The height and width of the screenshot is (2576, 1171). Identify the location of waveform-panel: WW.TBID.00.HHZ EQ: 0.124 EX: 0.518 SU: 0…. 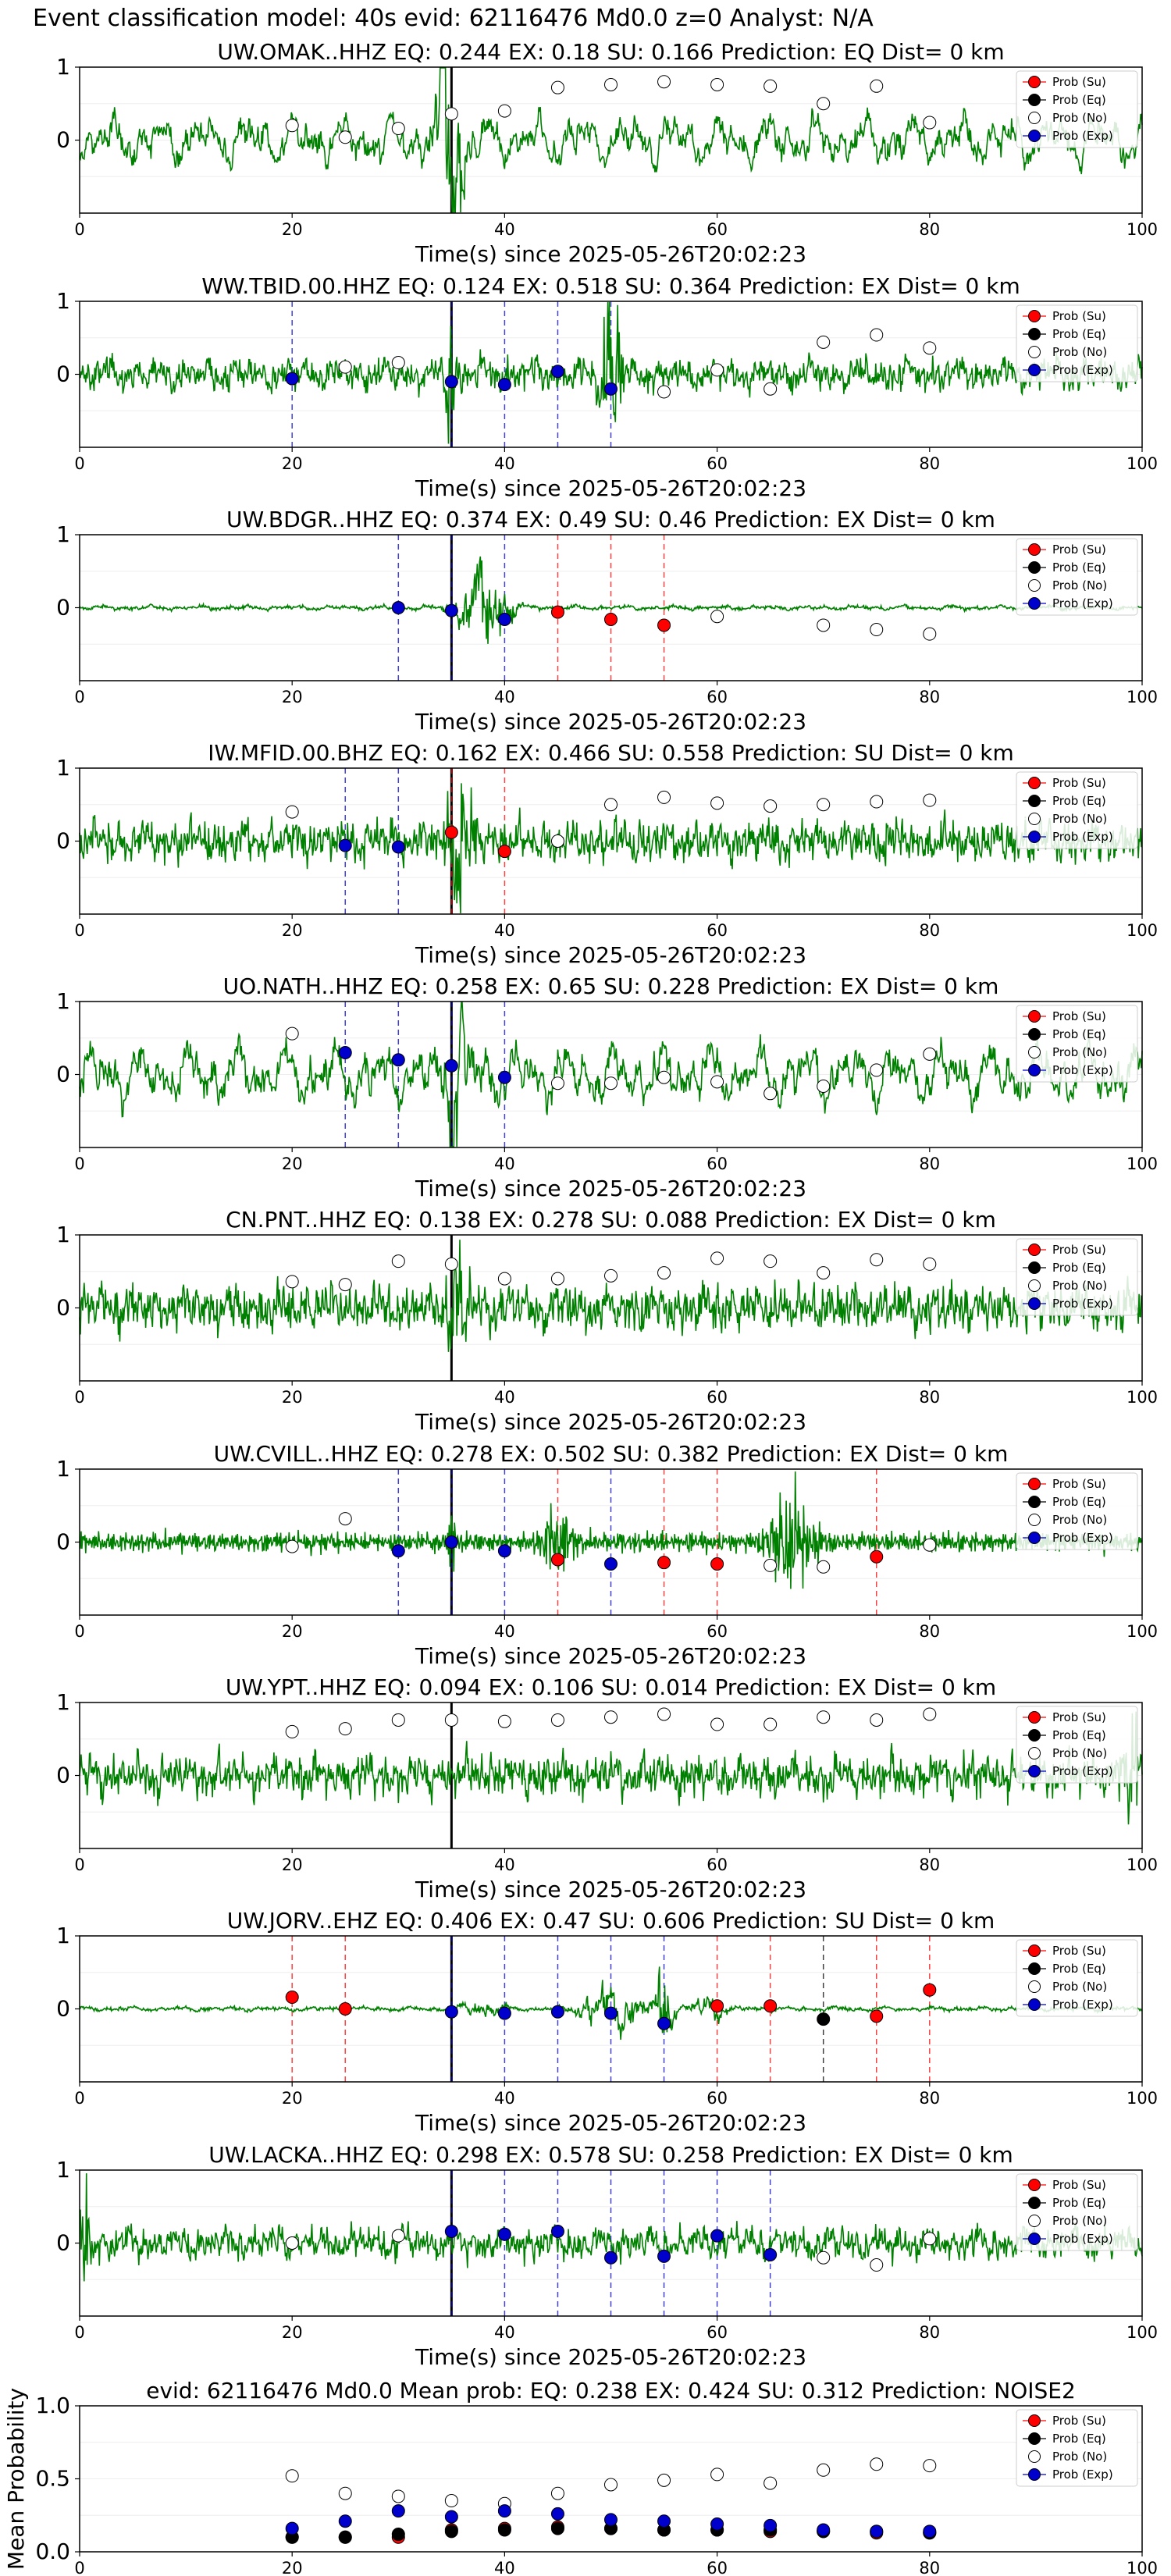
(607, 387).